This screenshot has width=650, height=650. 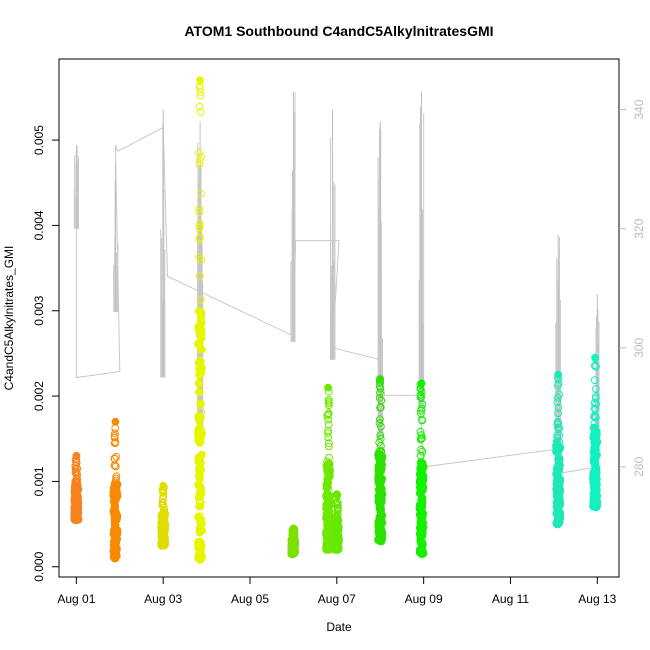 I want to click on y-tick-label: 0.003, so click(x=39, y=310).